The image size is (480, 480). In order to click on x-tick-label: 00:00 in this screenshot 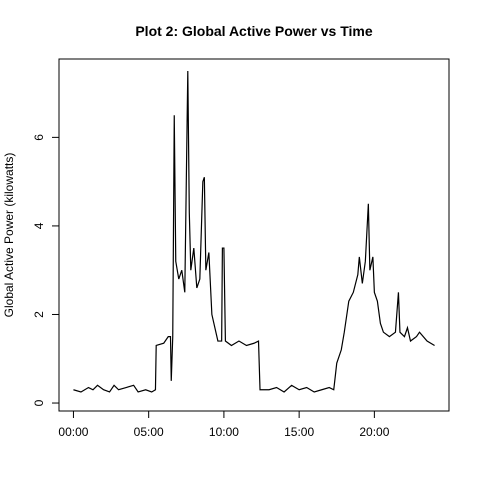, I will do `click(73, 432)`.